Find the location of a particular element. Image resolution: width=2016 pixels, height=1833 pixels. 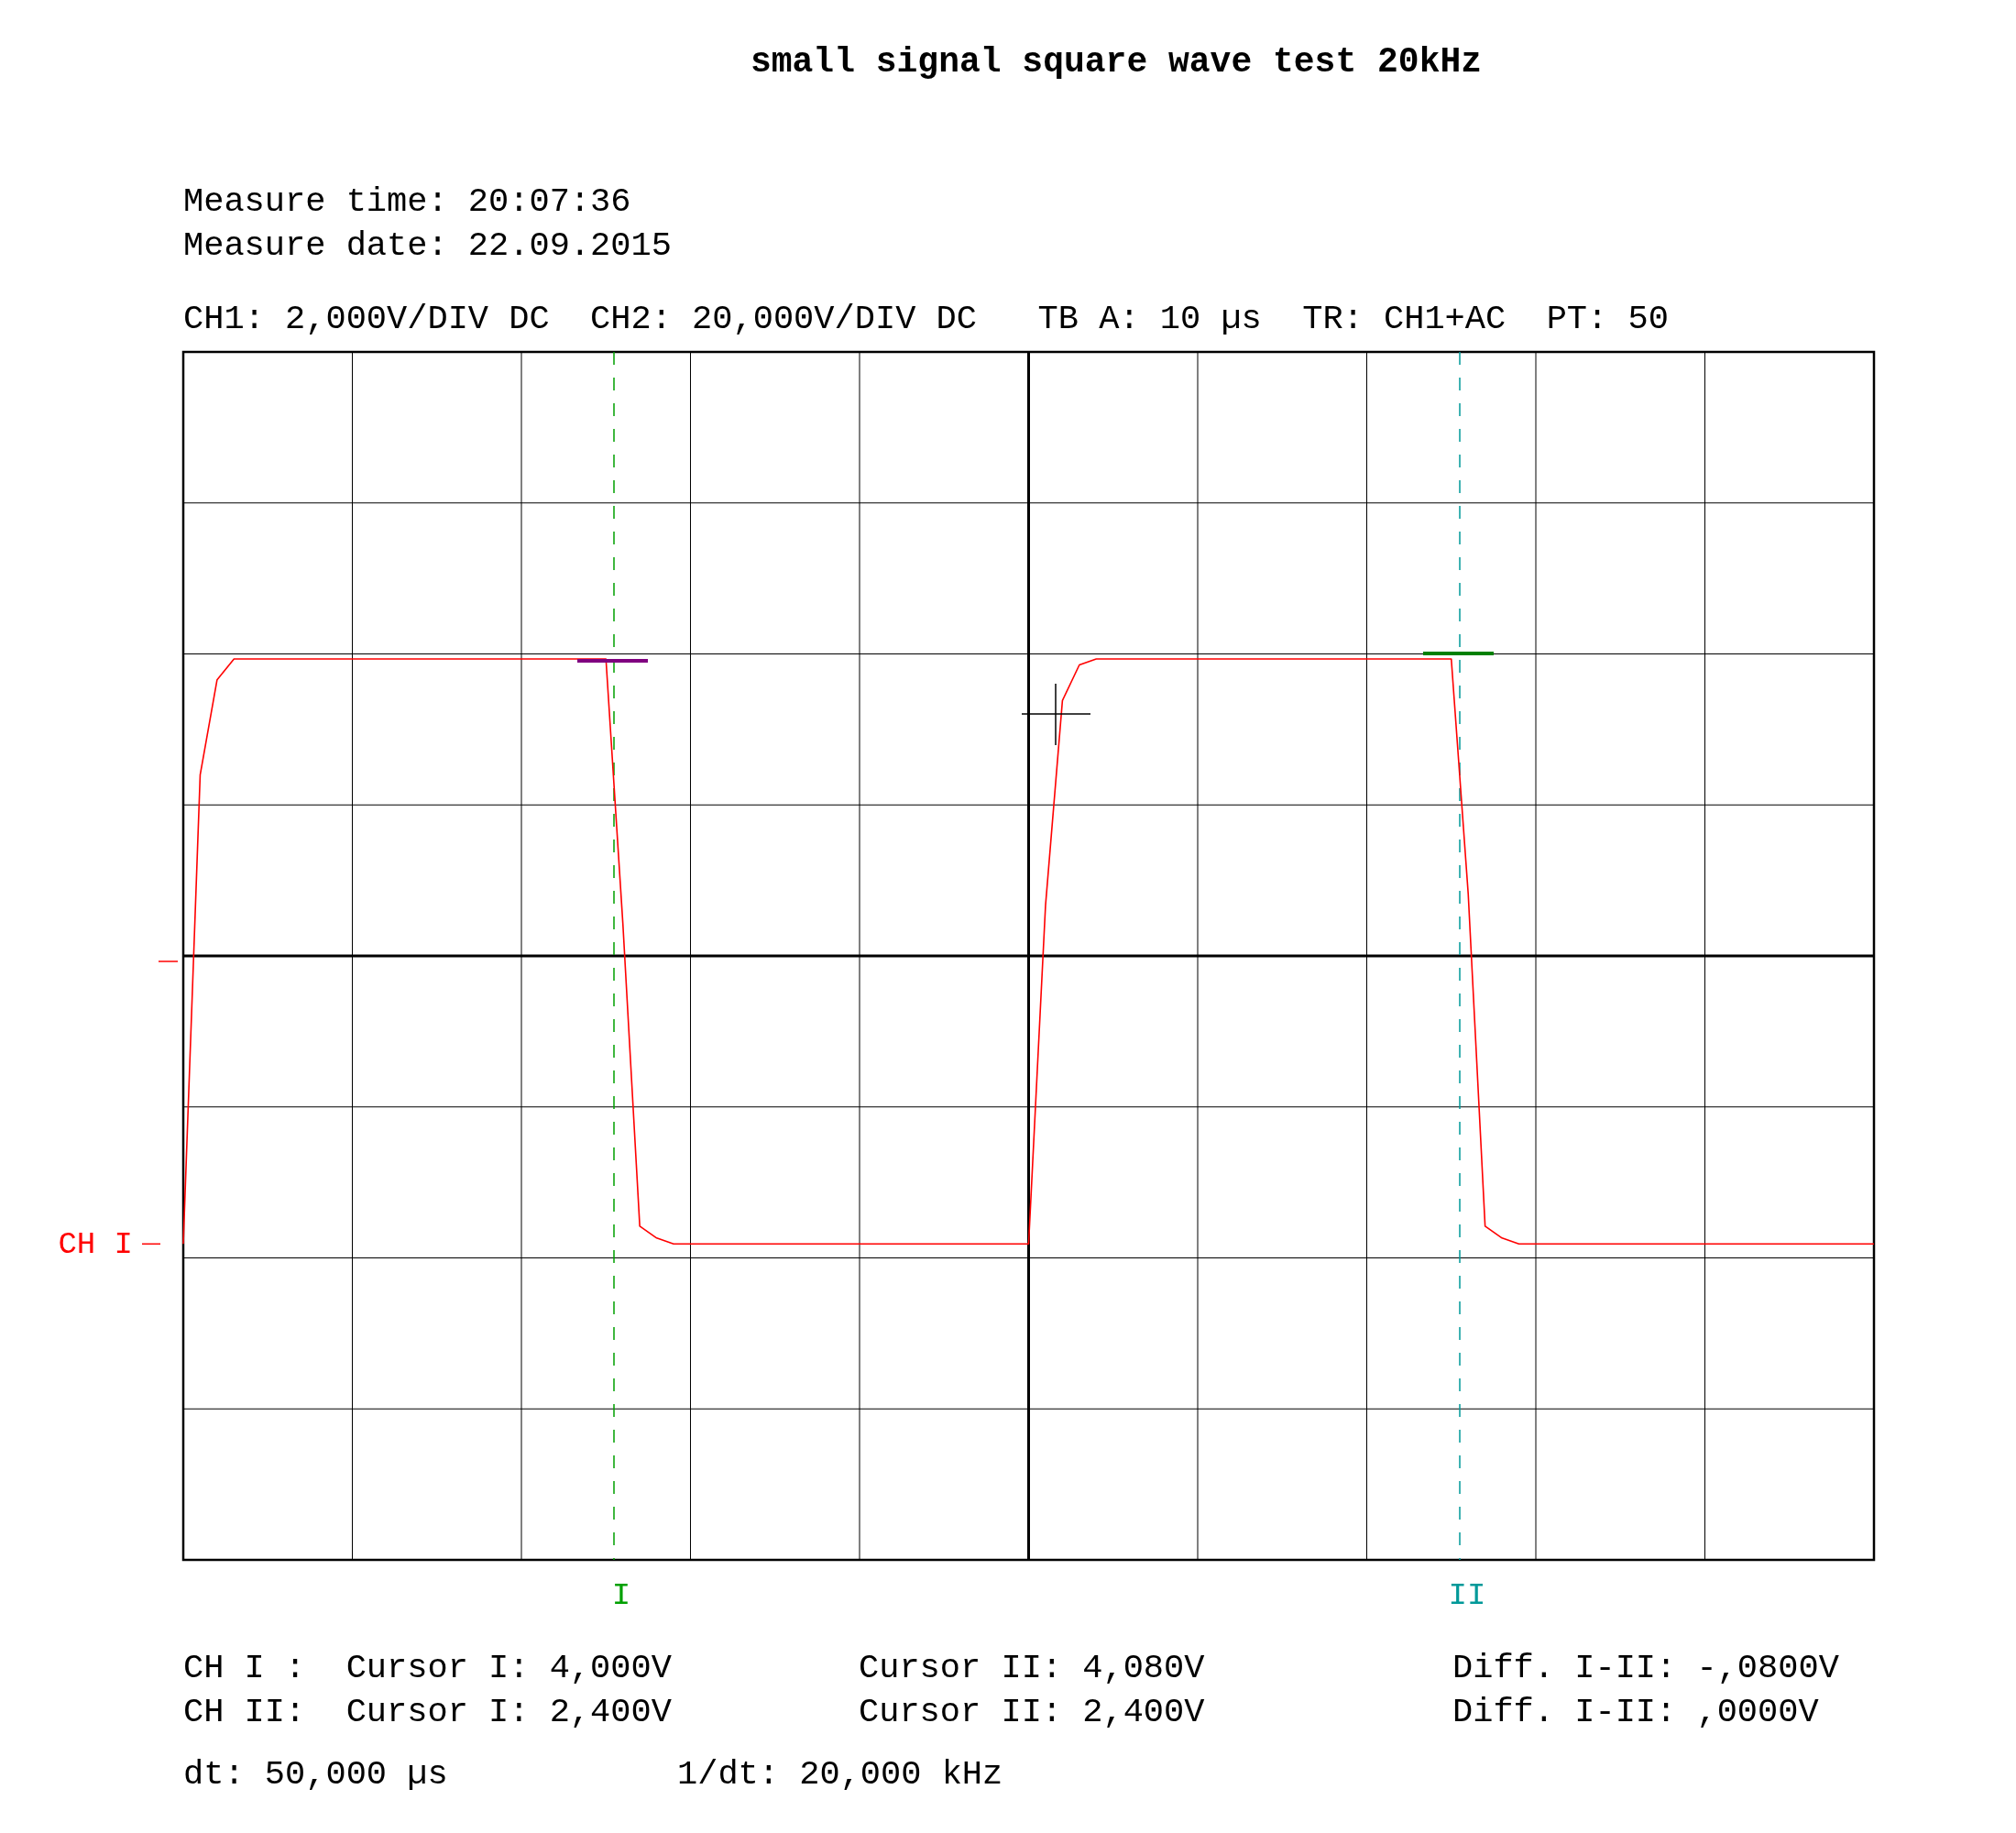

text: Measure date: 22.09.2015 is located at coordinates (427, 245).